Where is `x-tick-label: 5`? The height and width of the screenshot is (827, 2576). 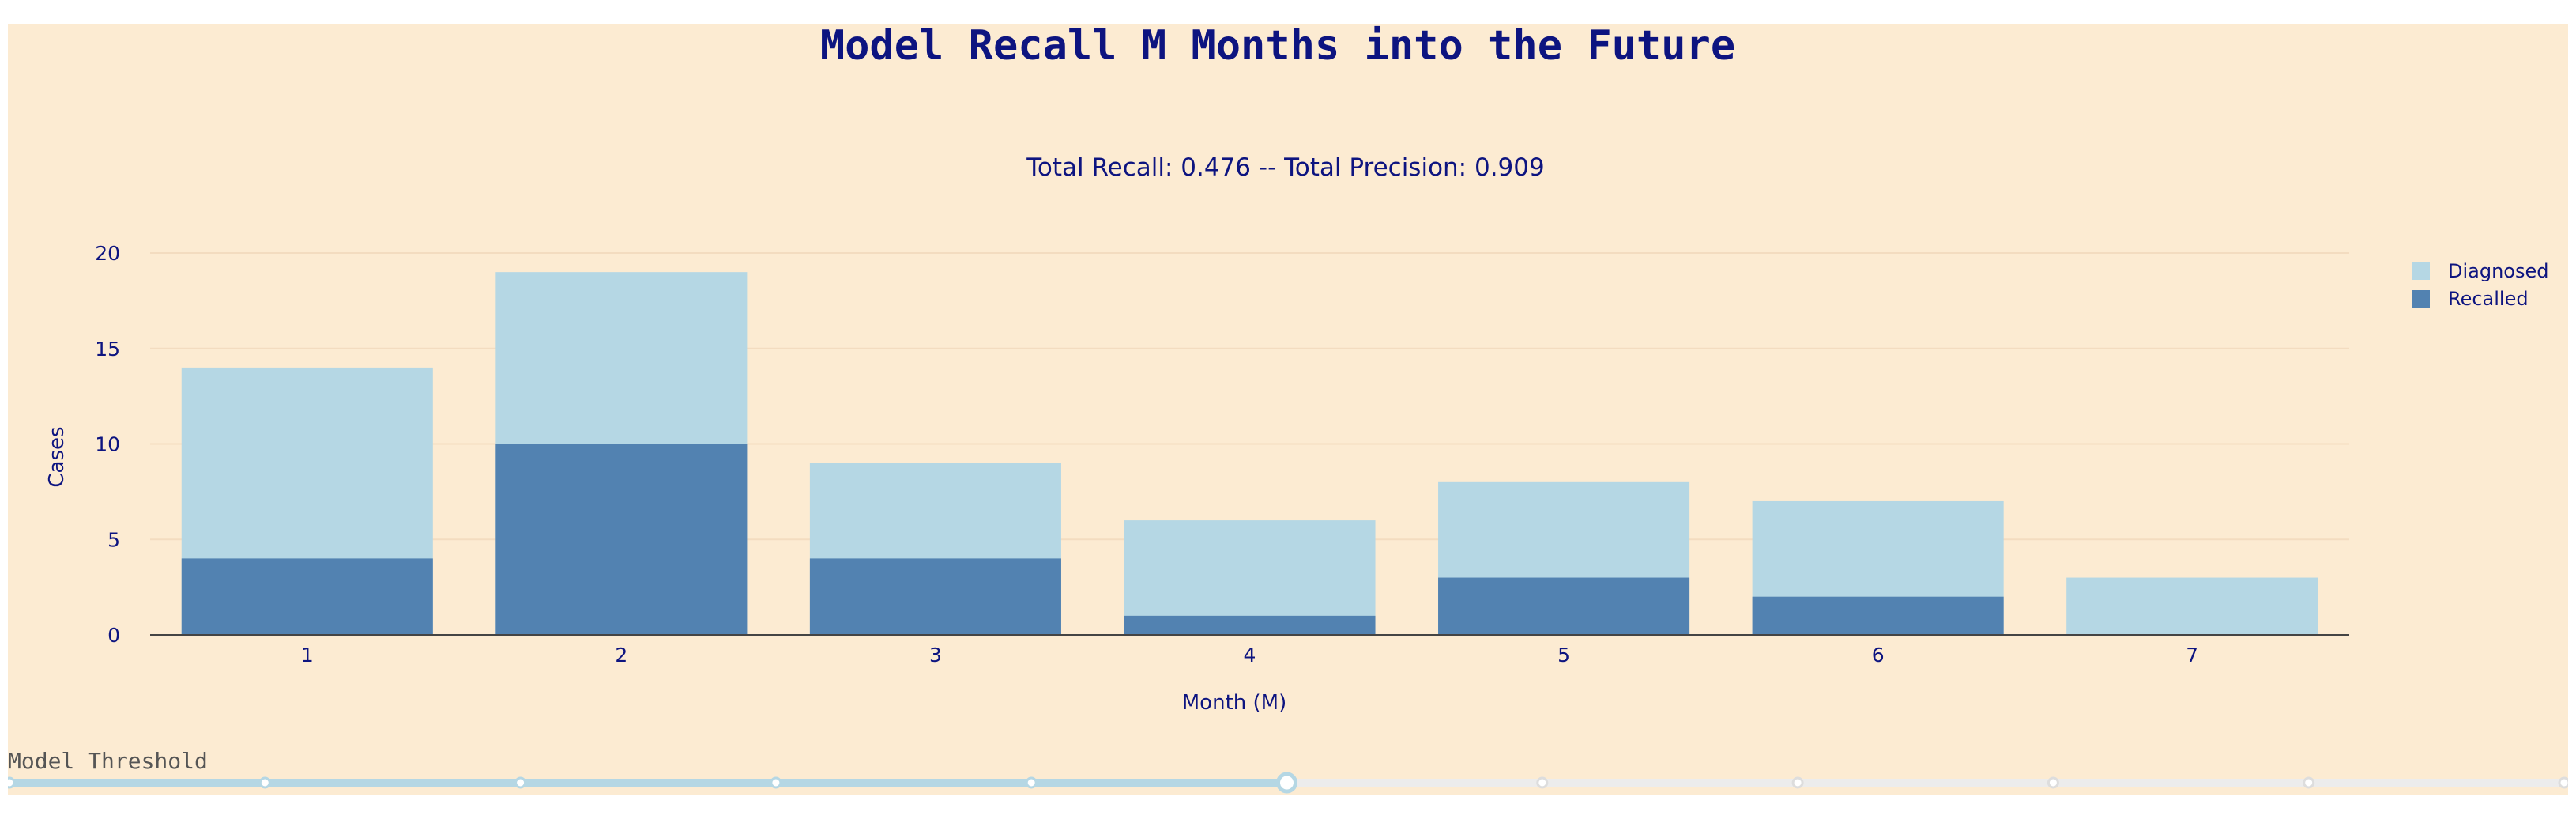
x-tick-label: 5 is located at coordinates (1563, 655).